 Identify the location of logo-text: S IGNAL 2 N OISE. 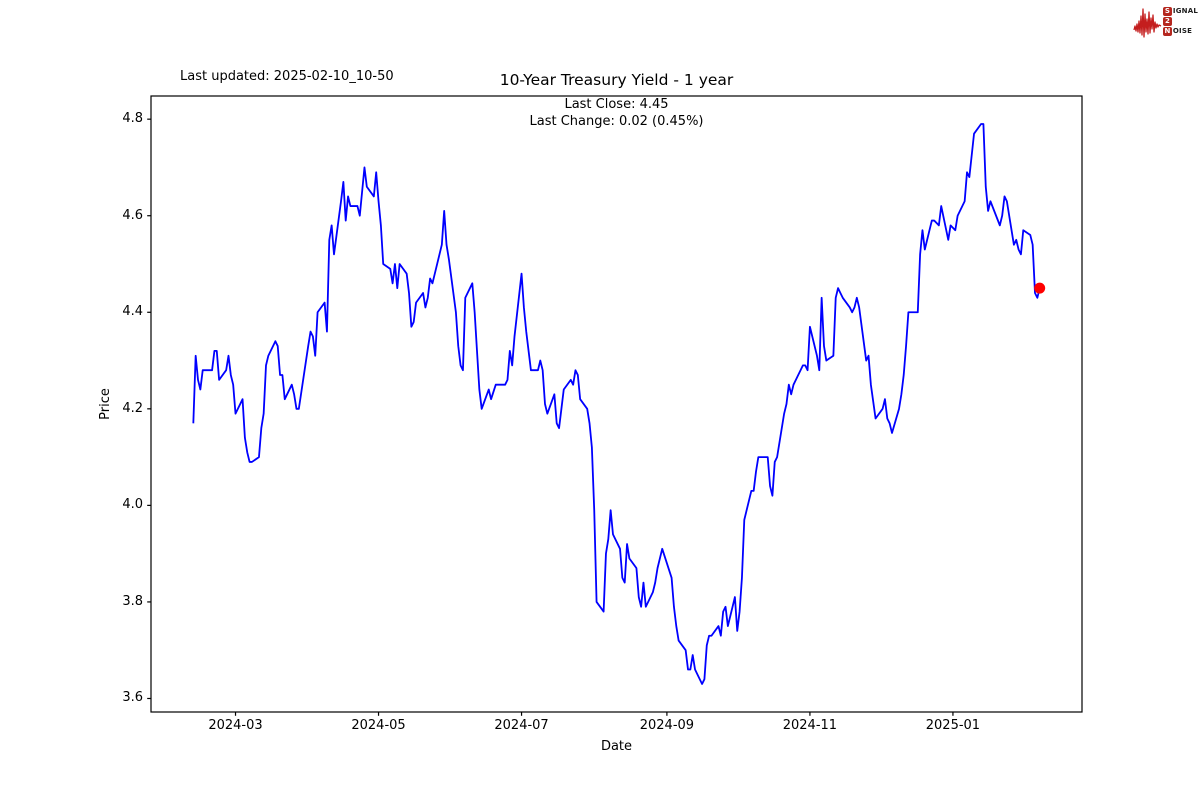
(1180, 21).